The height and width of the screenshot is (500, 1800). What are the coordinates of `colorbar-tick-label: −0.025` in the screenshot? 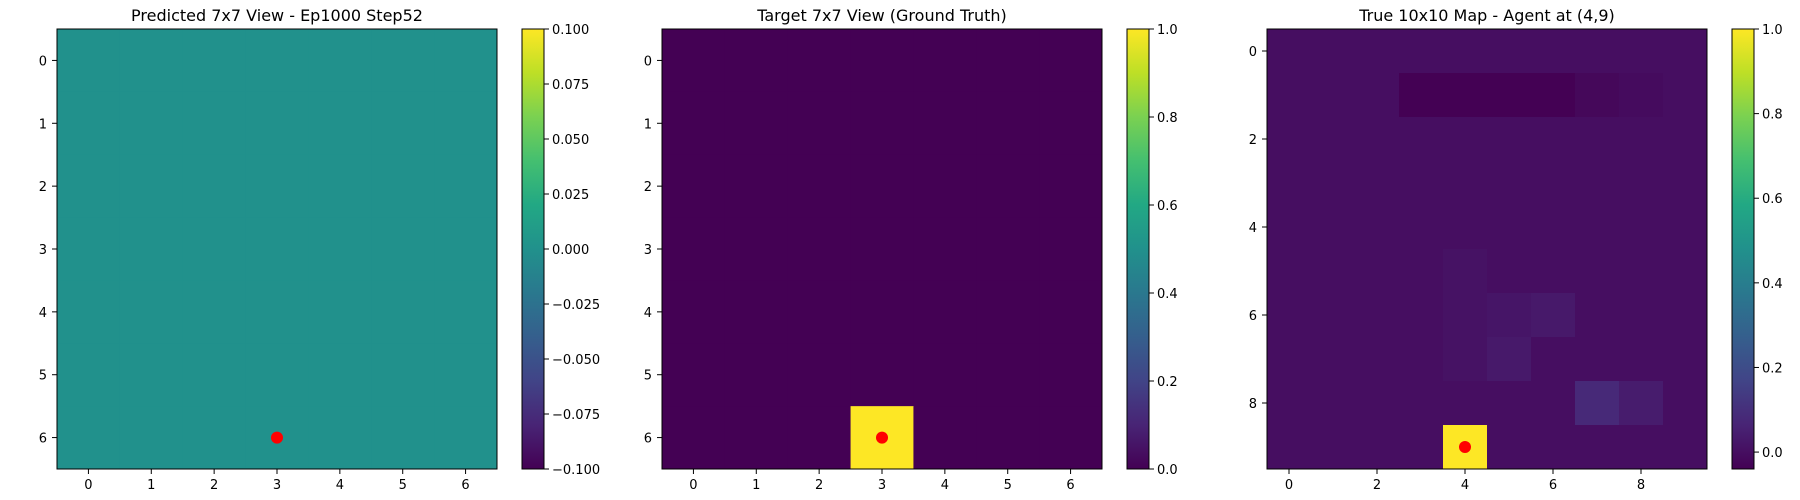 It's located at (576, 305).